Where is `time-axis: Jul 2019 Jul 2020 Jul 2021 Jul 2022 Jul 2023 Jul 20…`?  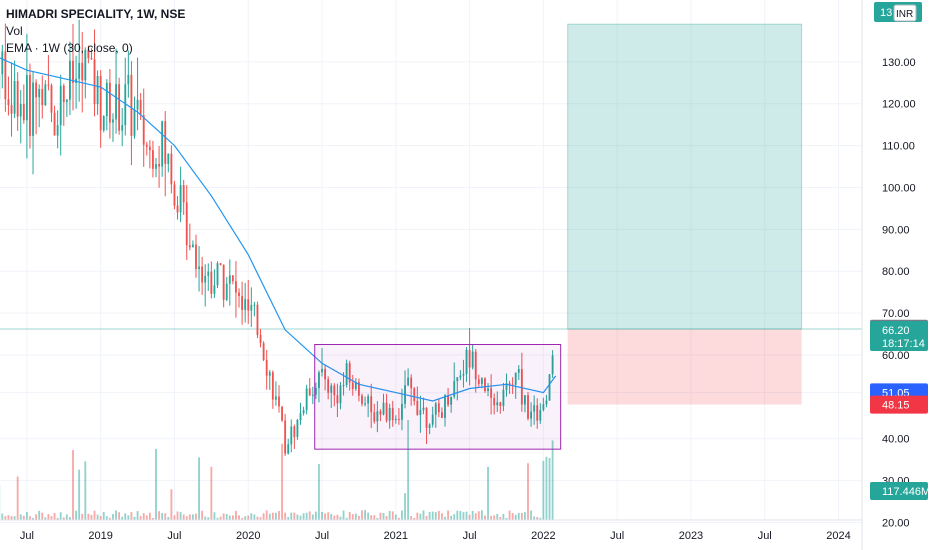 time-axis: Jul 2019 Jul 2020 Jul 2021 Jul 2022 Jul 2023 Jul 20… is located at coordinates (431, 530).